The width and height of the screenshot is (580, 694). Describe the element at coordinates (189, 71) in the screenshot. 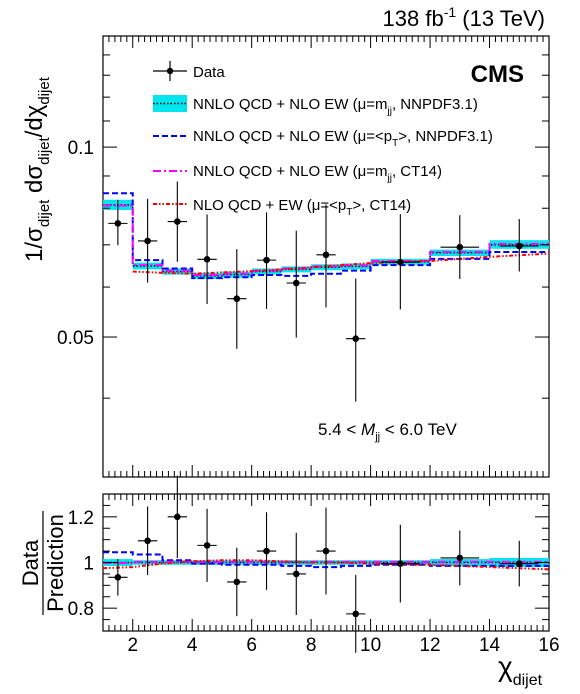

I see `legend-entry-data: Data` at that location.